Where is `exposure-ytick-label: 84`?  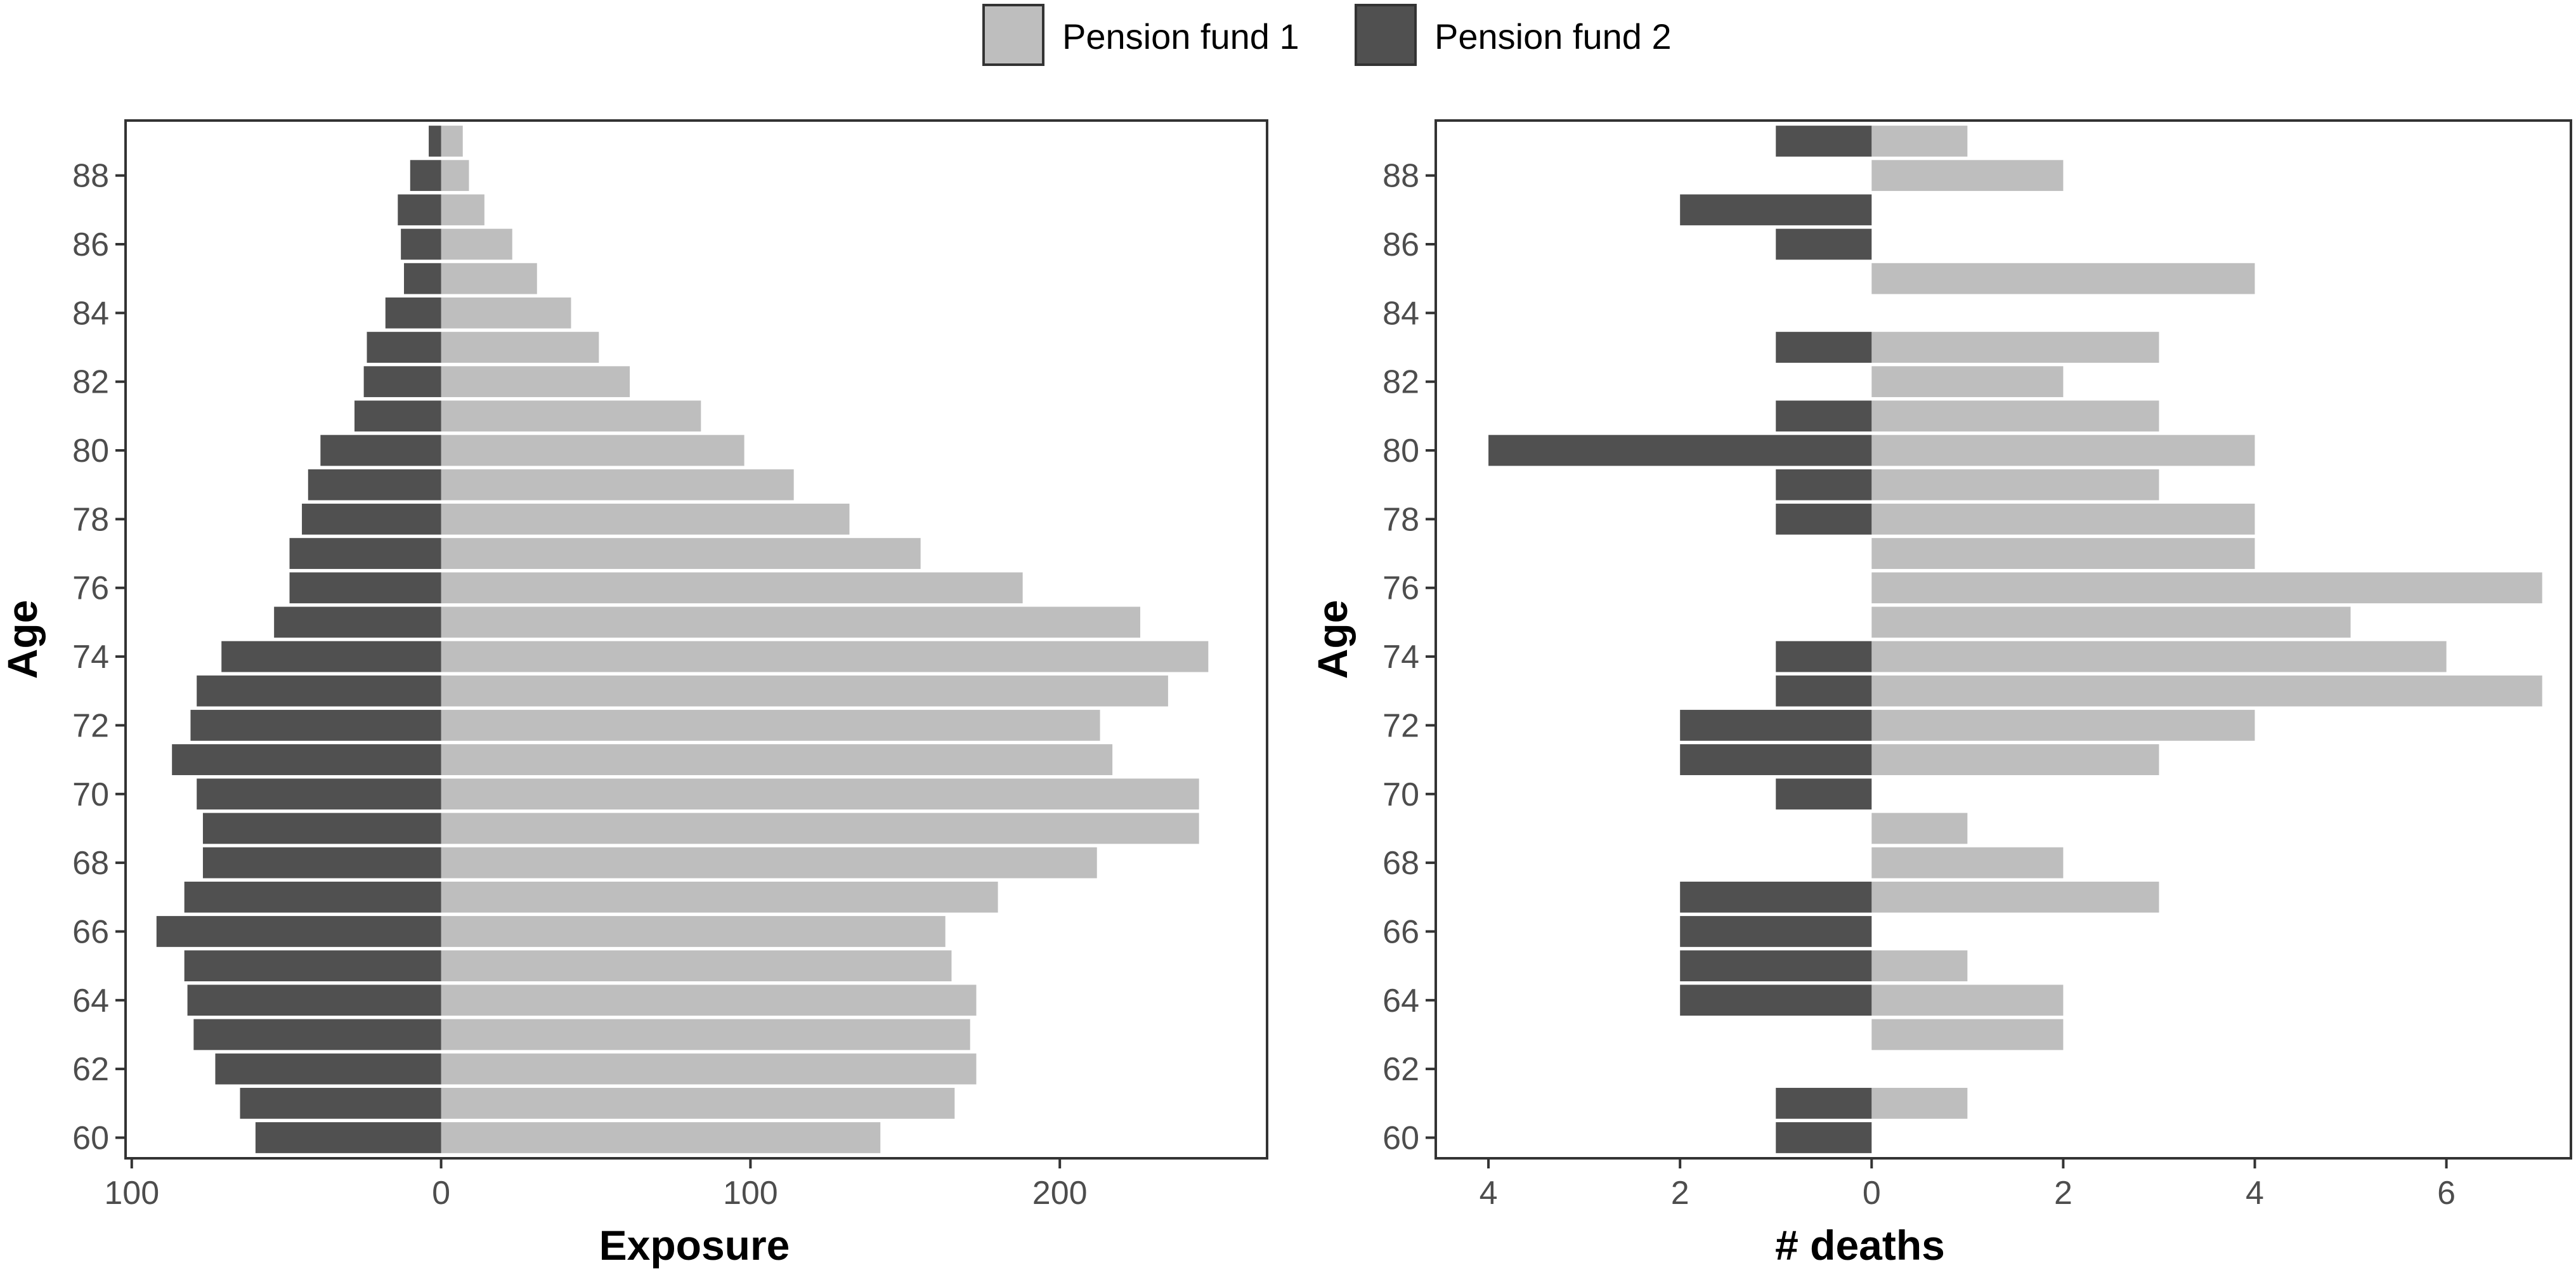
exposure-ytick-label: 84 is located at coordinates (91, 313).